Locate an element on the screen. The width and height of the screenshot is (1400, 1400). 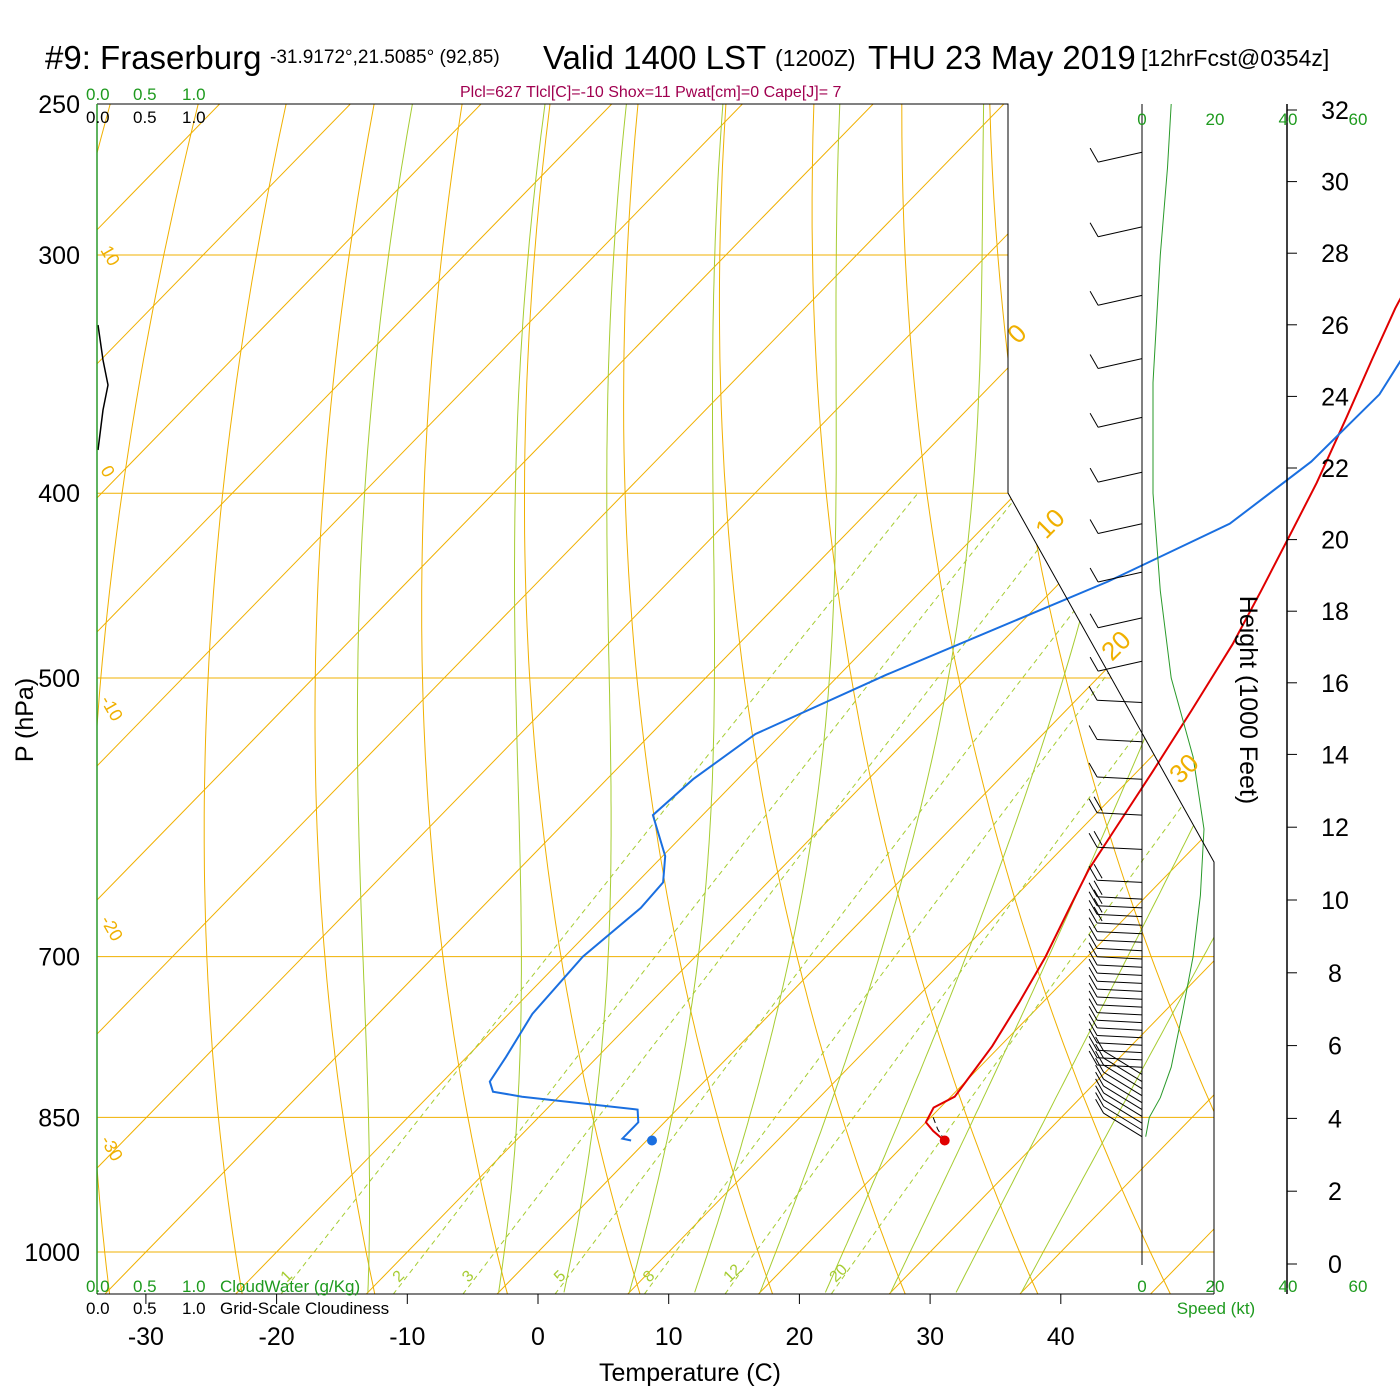
speed-bottom-tick-40: 40 is located at coordinates (1288, 1286).